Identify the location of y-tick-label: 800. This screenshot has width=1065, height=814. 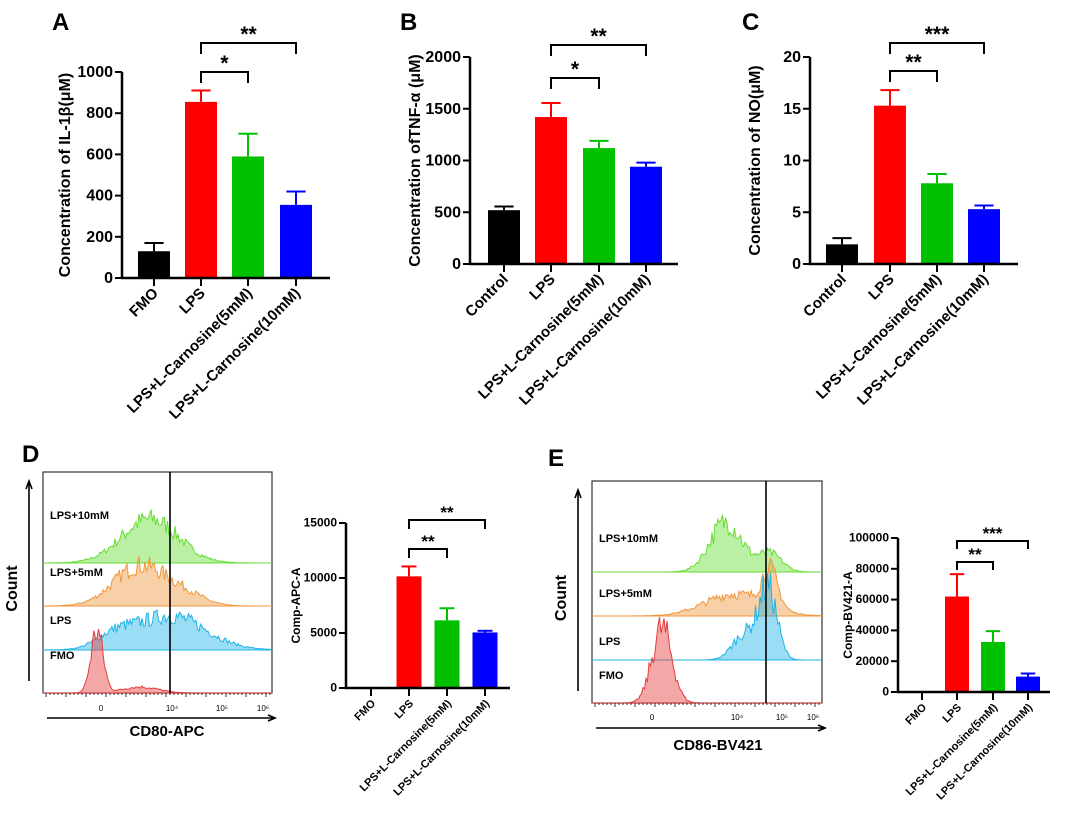
(99, 113).